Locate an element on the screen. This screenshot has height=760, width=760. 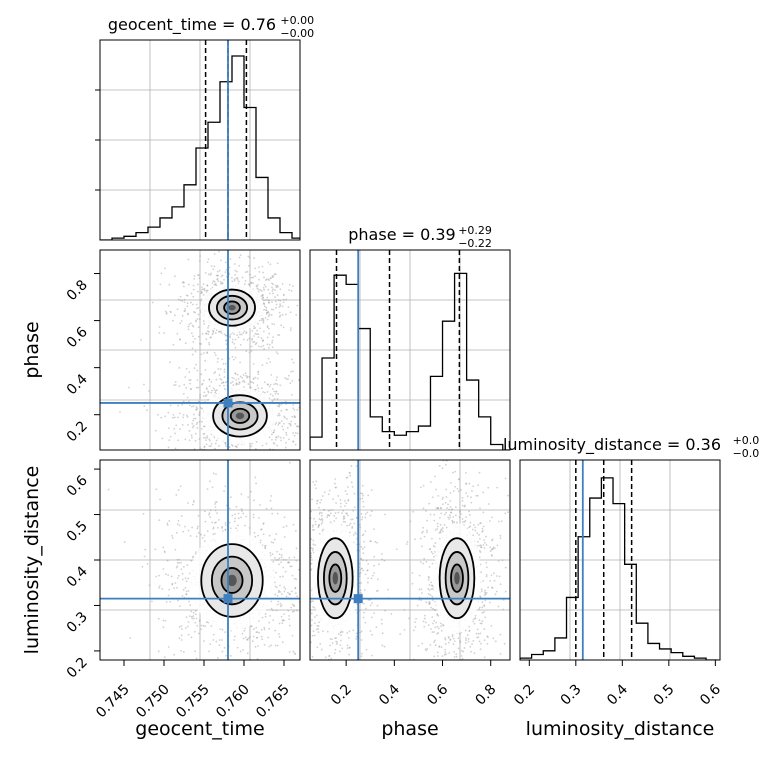
x-tick-label-geocent-time: 0.750 is located at coordinates (153, 702).